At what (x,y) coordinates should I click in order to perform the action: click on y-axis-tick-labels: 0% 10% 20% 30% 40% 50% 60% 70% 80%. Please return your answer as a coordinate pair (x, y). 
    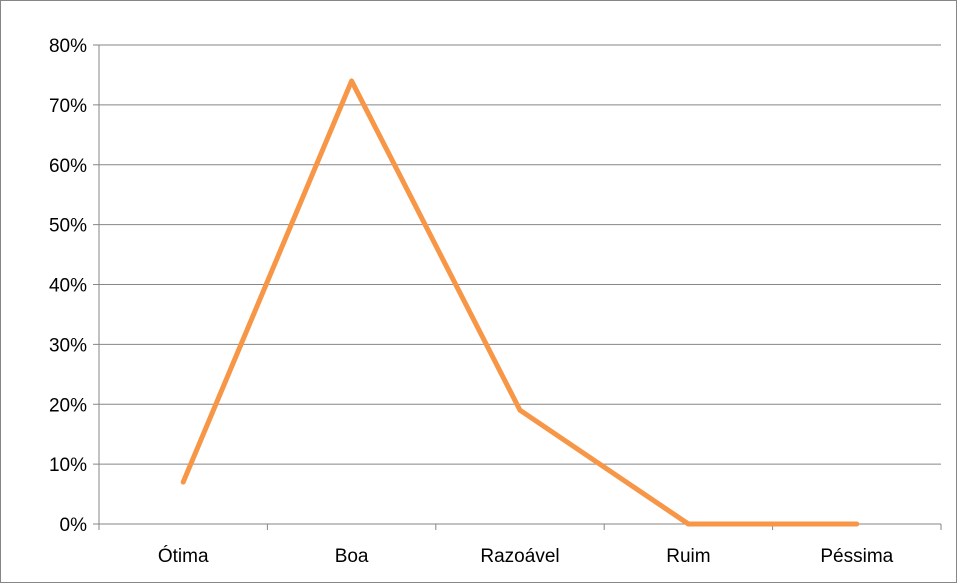
    Looking at the image, I should click on (68, 286).